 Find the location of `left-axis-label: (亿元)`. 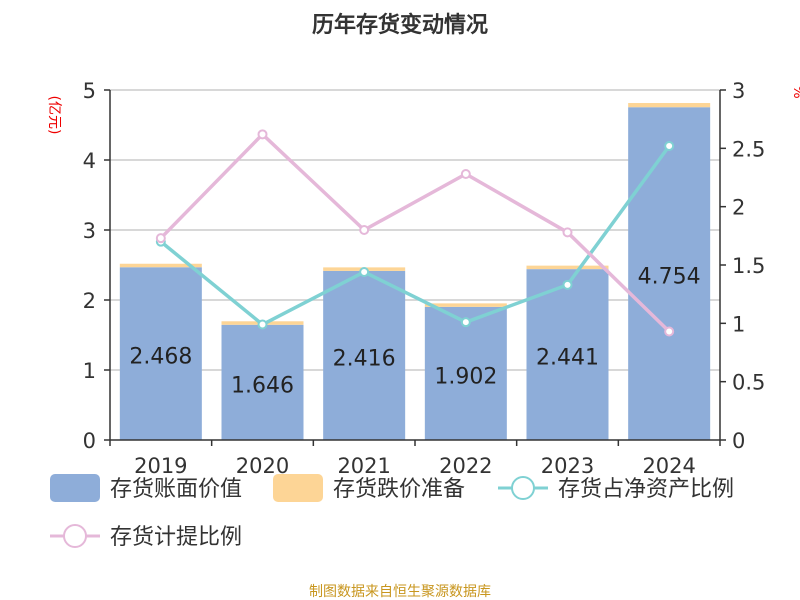

left-axis-label: (亿元) is located at coordinates (54, 115).